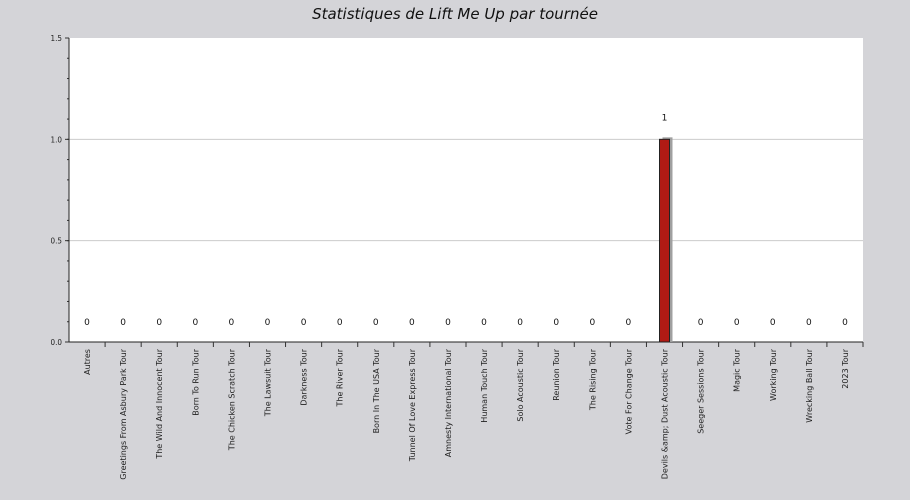 The height and width of the screenshot is (500, 910). What do you see at coordinates (665, 118) in the screenshot?
I see `data-label: 1` at bounding box center [665, 118].